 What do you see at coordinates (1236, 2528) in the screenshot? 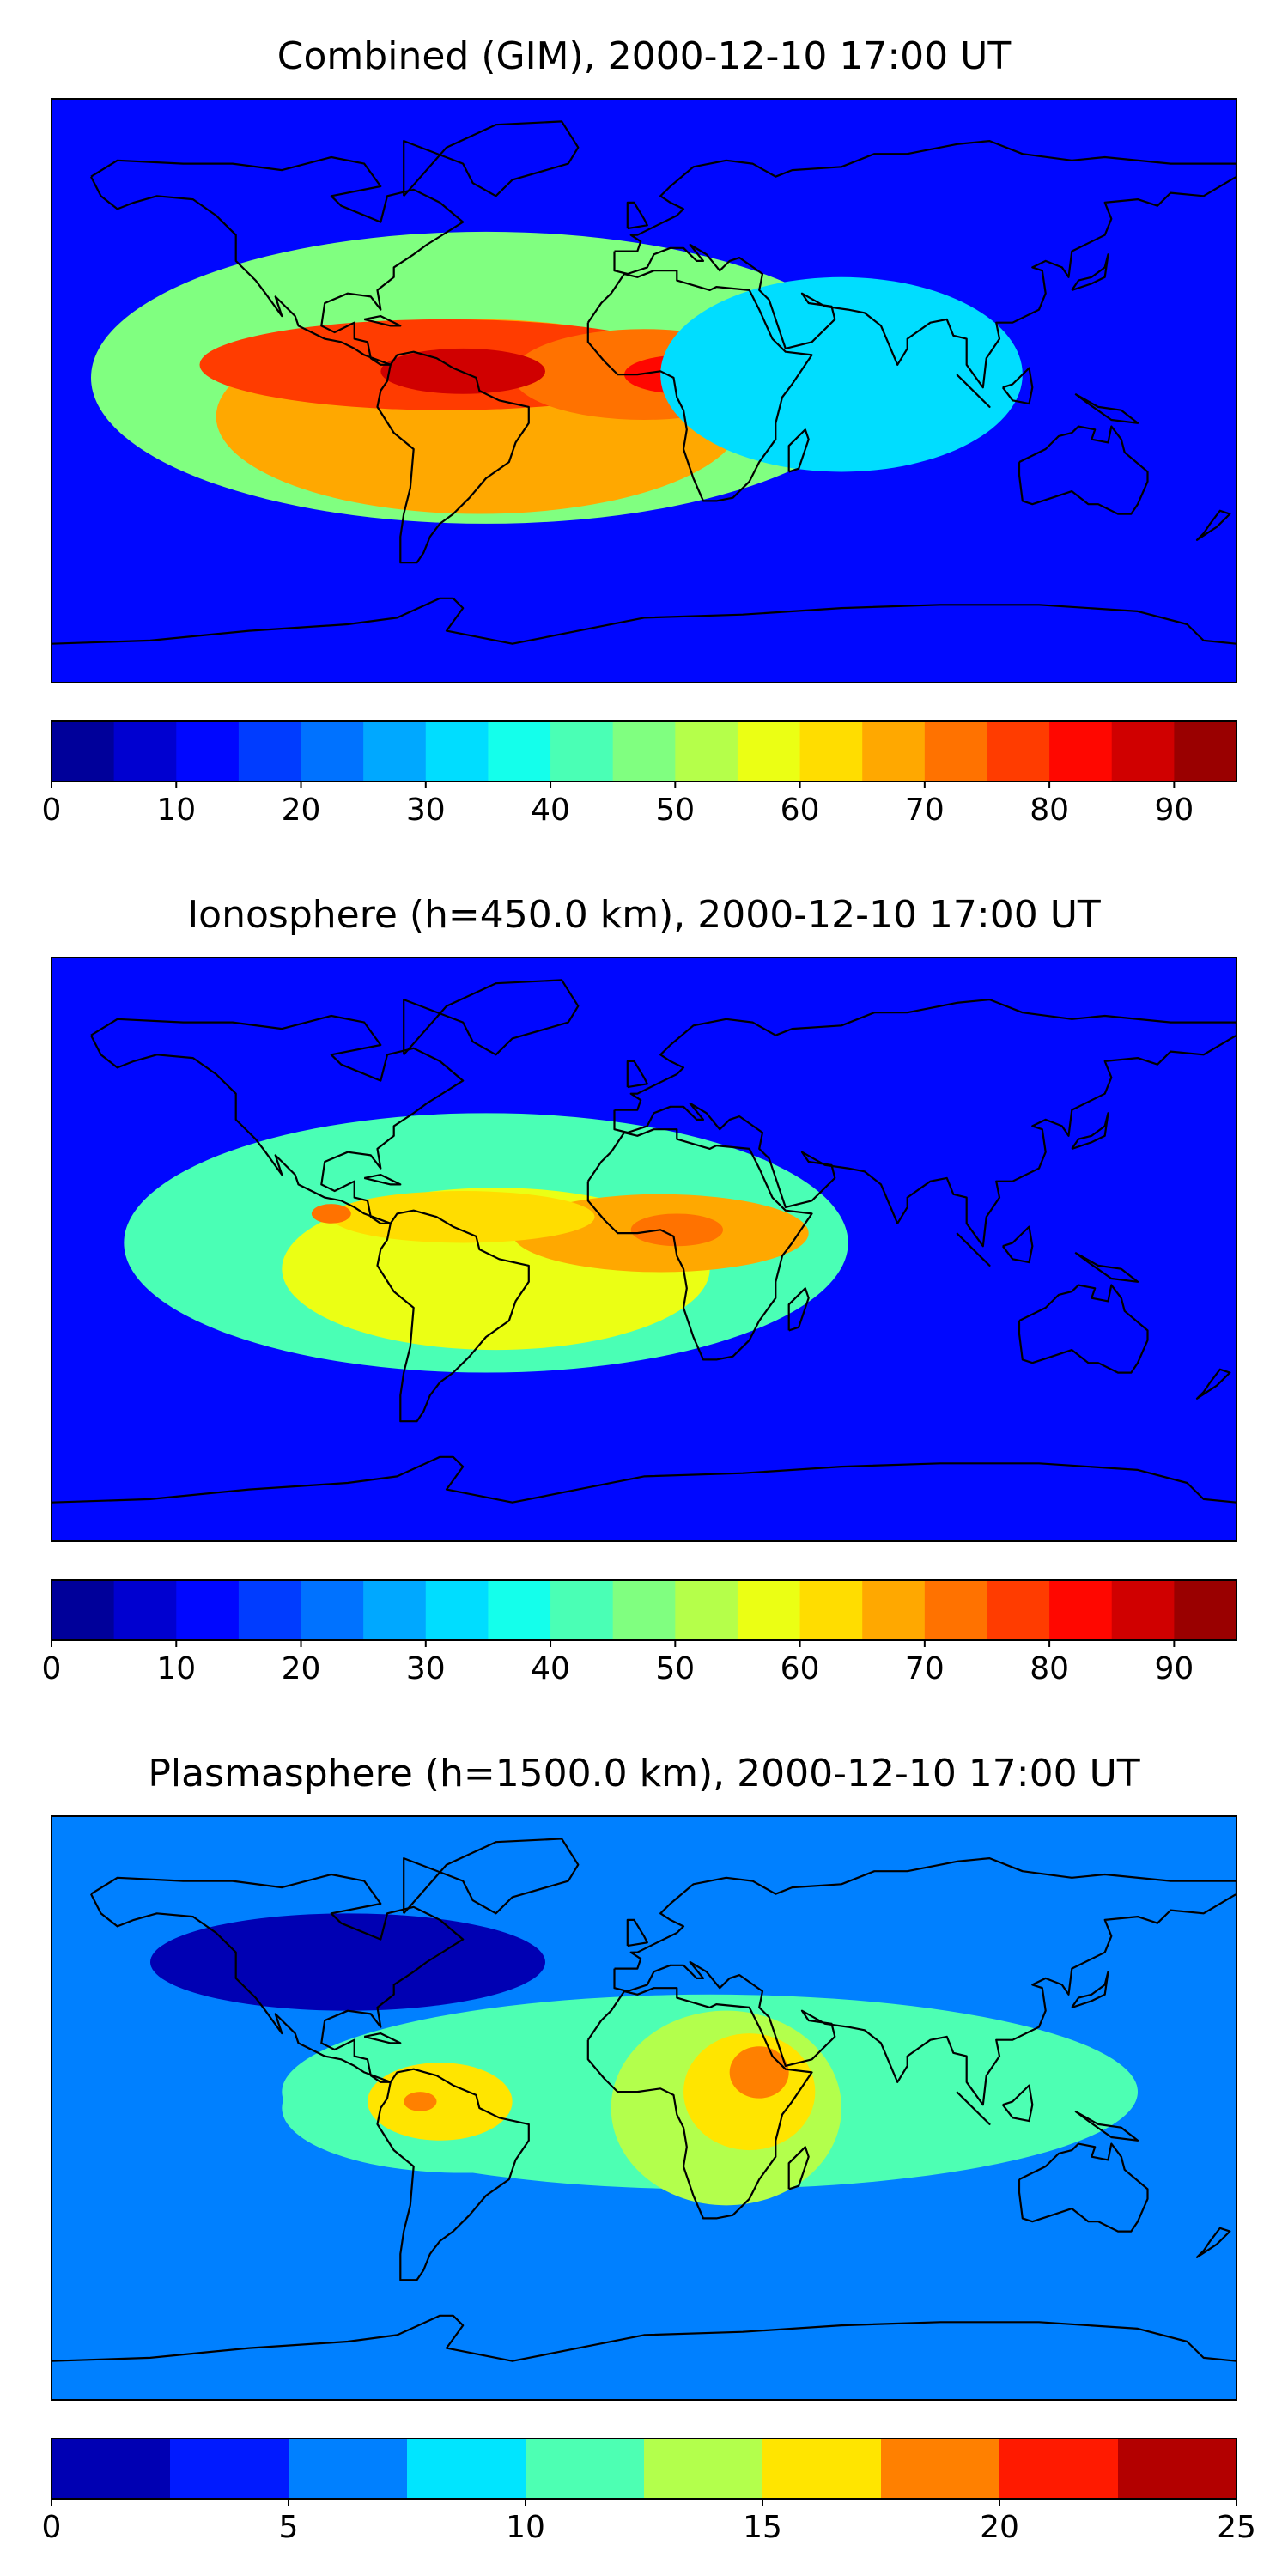
I see `colorbar-tick-label: 25` at bounding box center [1236, 2528].